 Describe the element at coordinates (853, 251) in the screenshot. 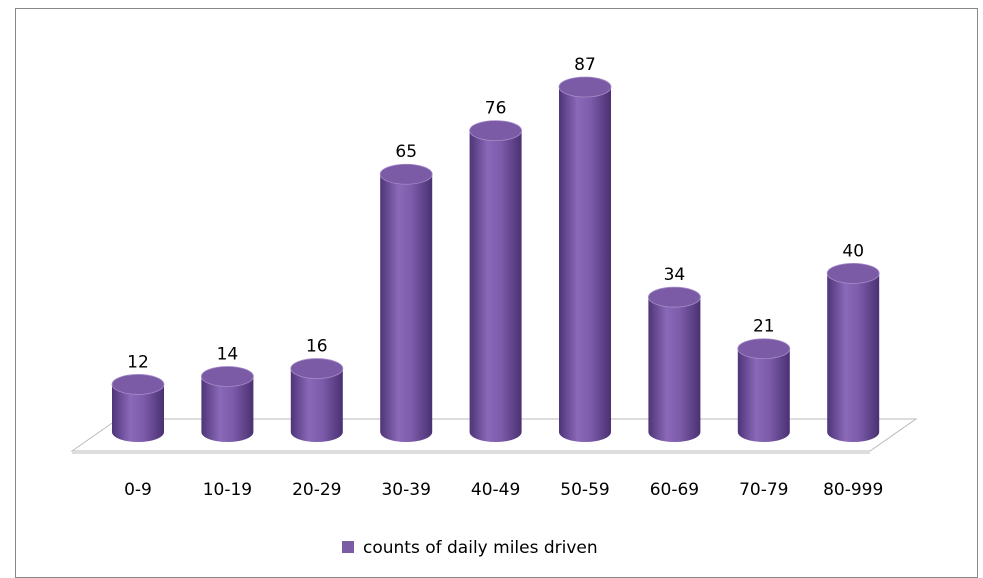

I see `data-label: 40` at that location.